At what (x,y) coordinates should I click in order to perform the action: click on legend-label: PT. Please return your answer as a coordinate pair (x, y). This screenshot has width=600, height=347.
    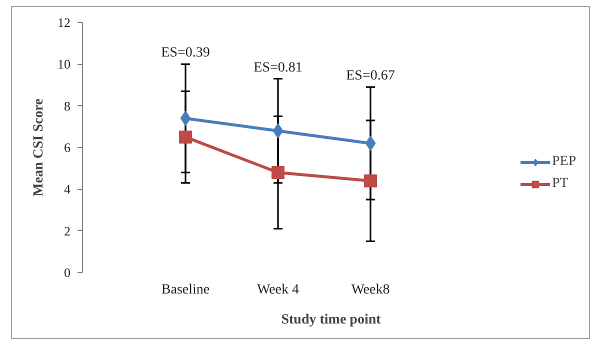
    Looking at the image, I should click on (561, 184).